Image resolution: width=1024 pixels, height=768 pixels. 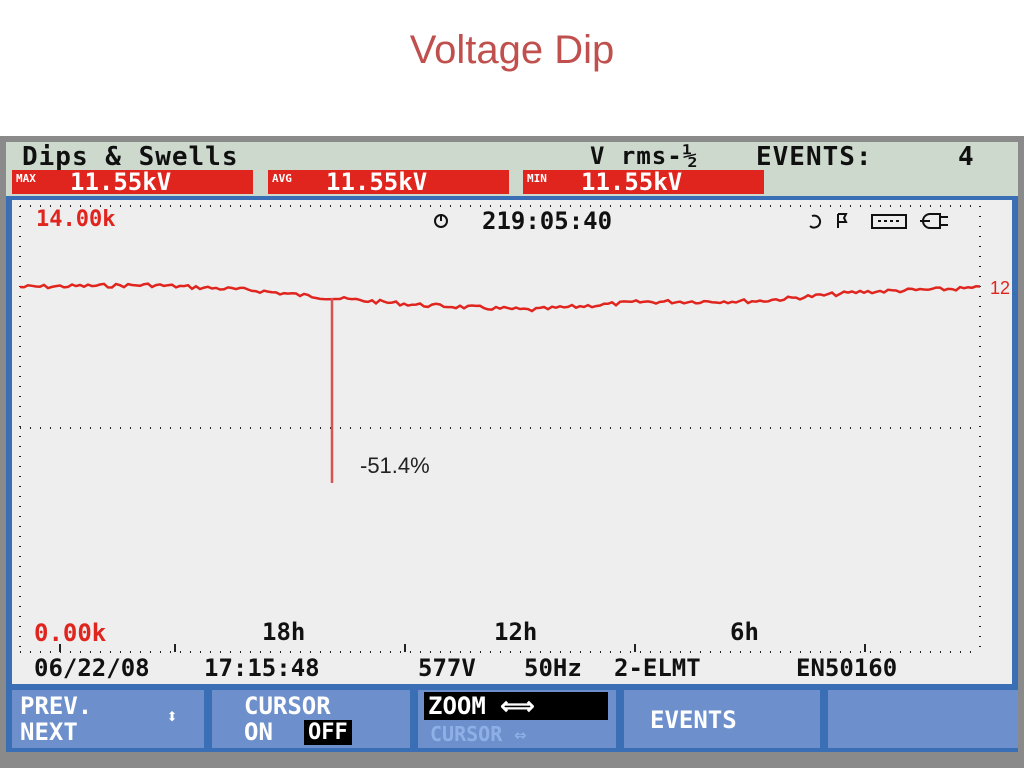 I want to click on right-level-marker: 12, so click(x=1000, y=288).